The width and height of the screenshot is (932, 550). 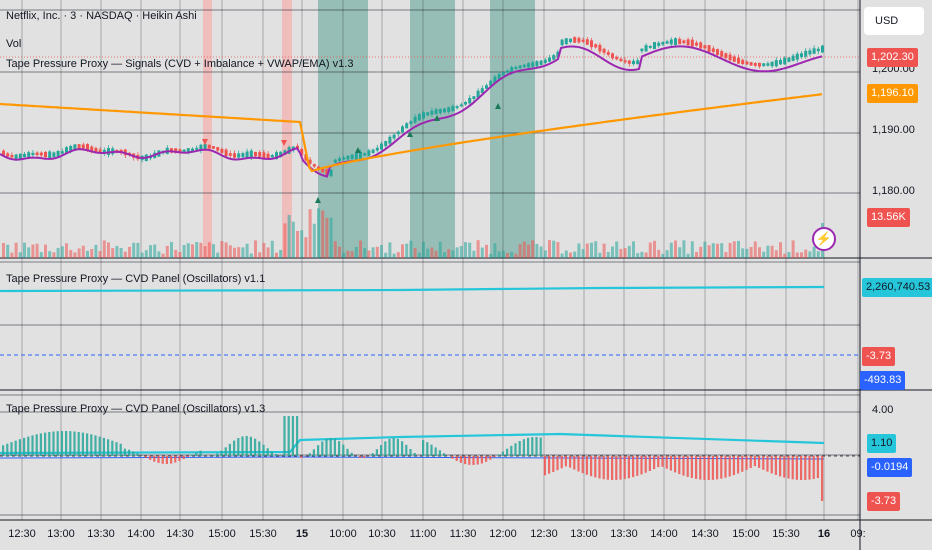 I want to click on time-tick: 12:30, so click(x=22, y=534).